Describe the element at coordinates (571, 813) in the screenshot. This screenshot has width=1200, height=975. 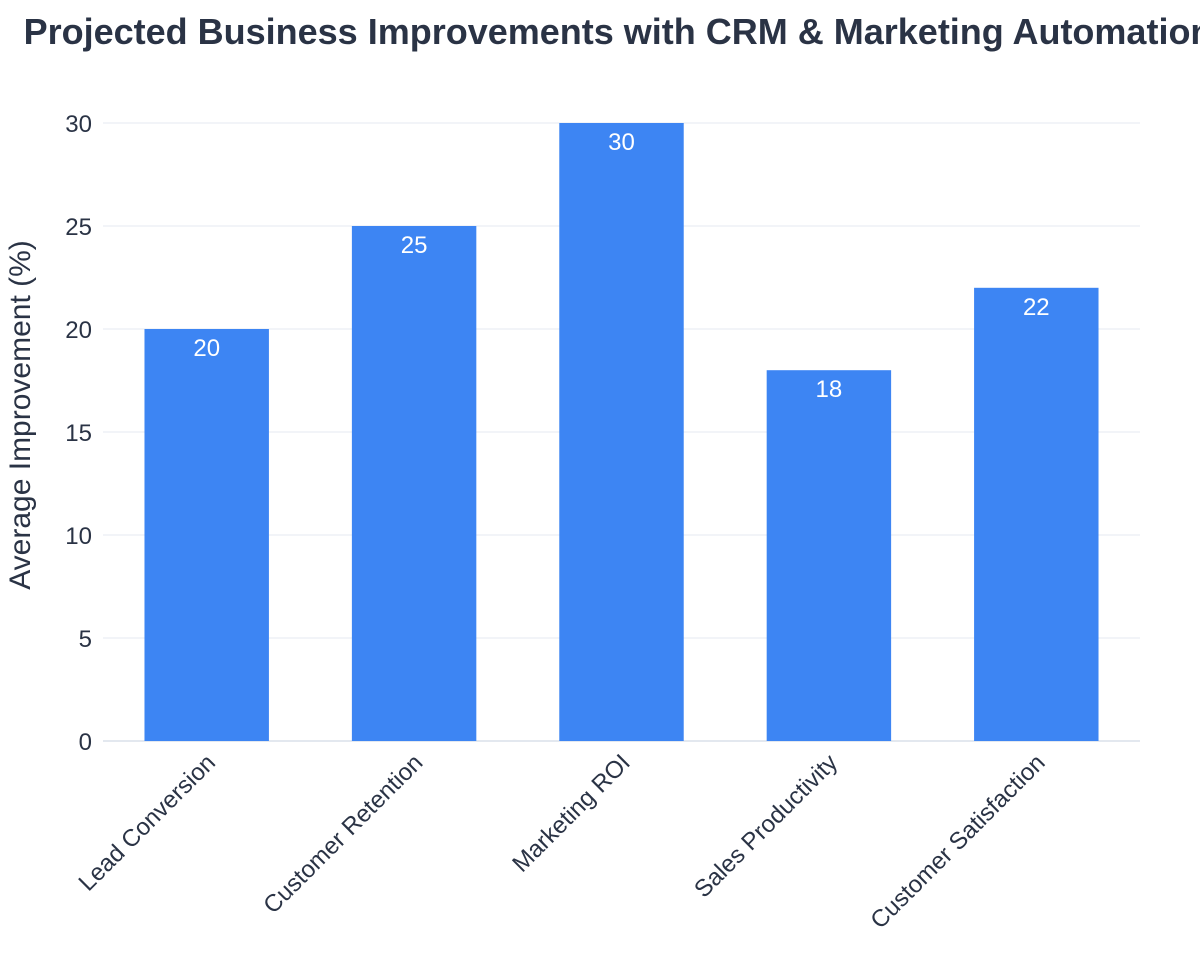
I see `x-tick-label: Marketing ROI` at that location.